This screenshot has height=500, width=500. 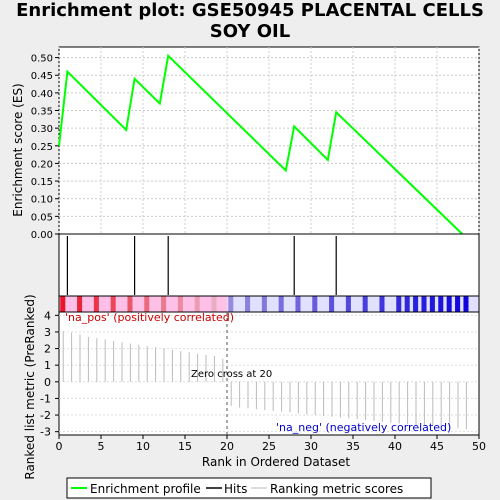 I want to click on es-tick-label: 0.00, so click(x=42, y=235).